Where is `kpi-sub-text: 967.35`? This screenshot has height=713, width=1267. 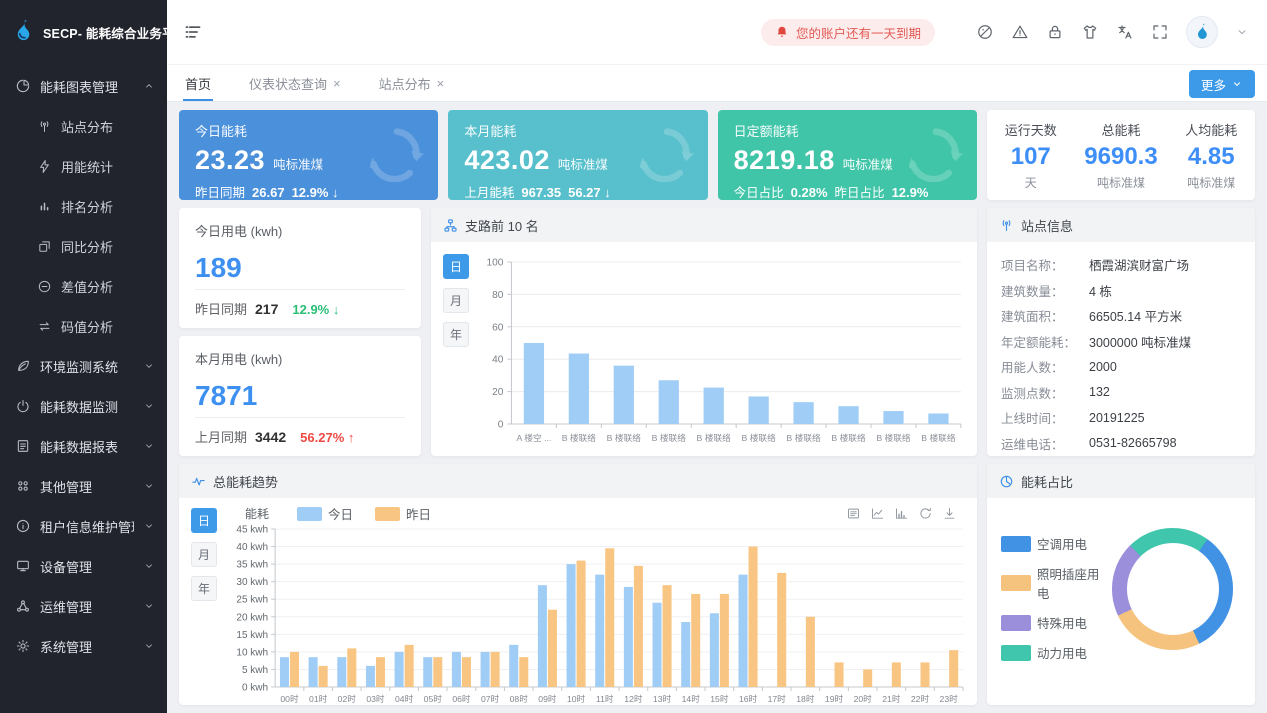
kpi-sub-text: 967.35 is located at coordinates (541, 192).